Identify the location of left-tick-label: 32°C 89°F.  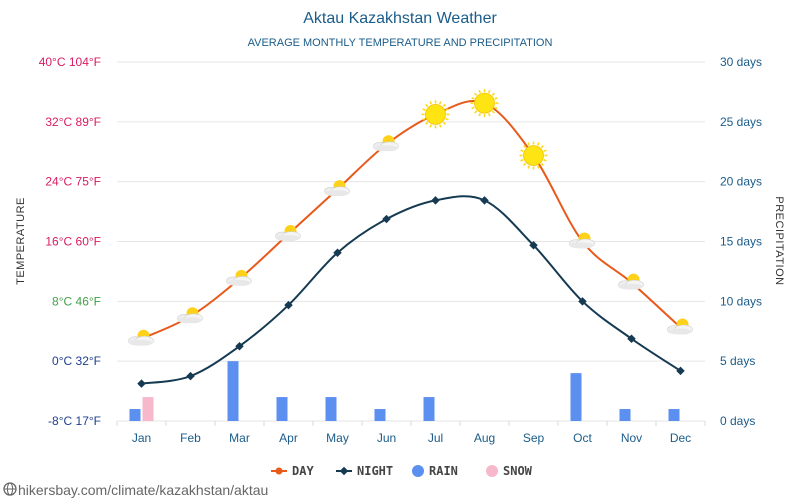
(73, 122).